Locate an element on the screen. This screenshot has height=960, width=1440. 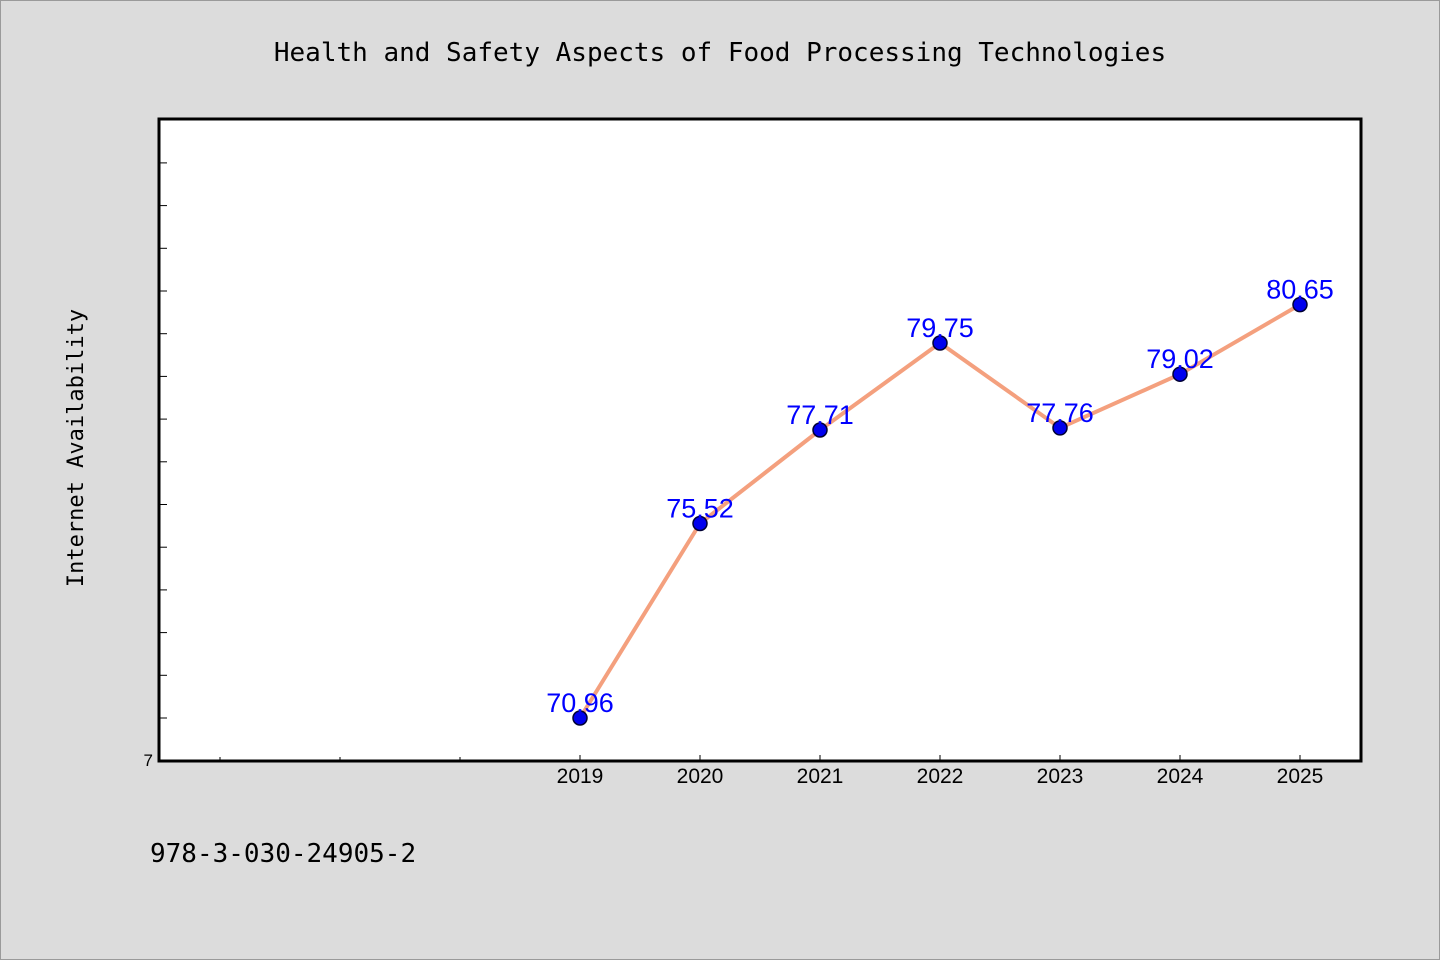
x-tick-label: 2020 is located at coordinates (700, 776).